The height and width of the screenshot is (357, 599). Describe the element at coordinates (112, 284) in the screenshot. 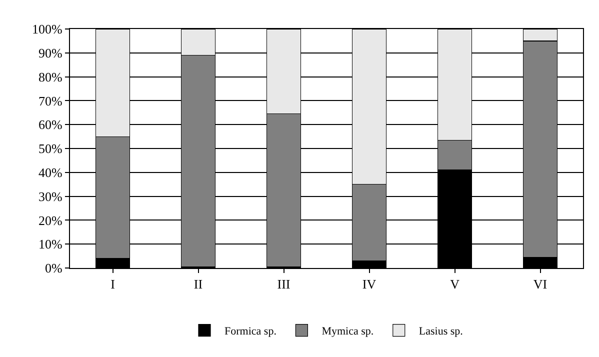

I see `x-tick-label: I` at that location.